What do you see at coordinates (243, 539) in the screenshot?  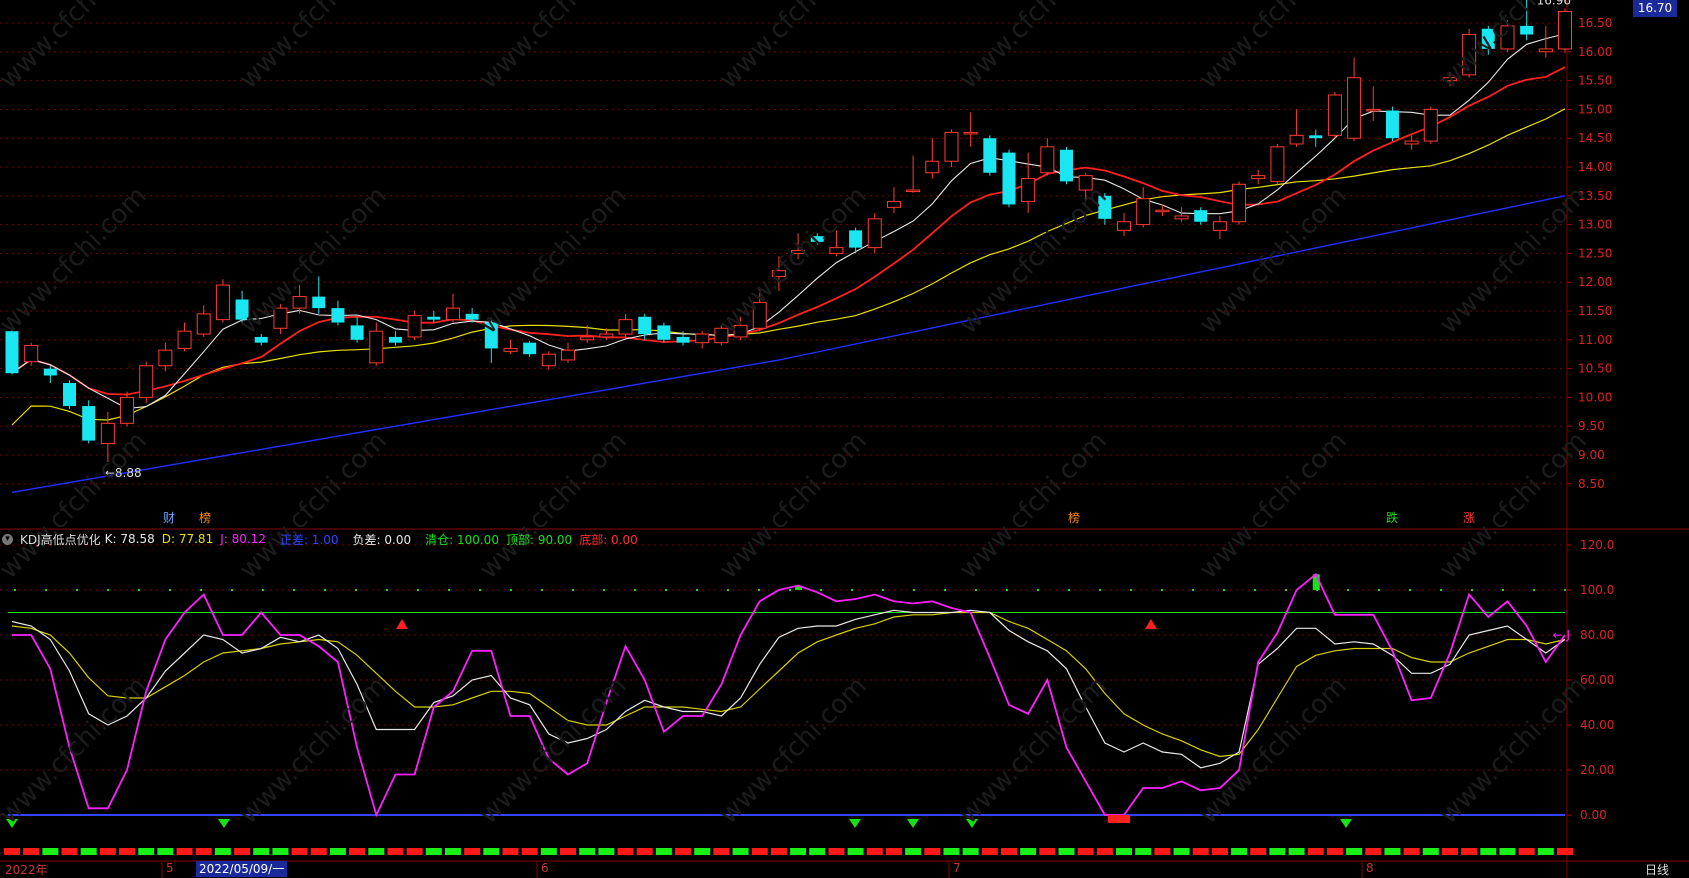 I see `j-value: J: 80.12` at bounding box center [243, 539].